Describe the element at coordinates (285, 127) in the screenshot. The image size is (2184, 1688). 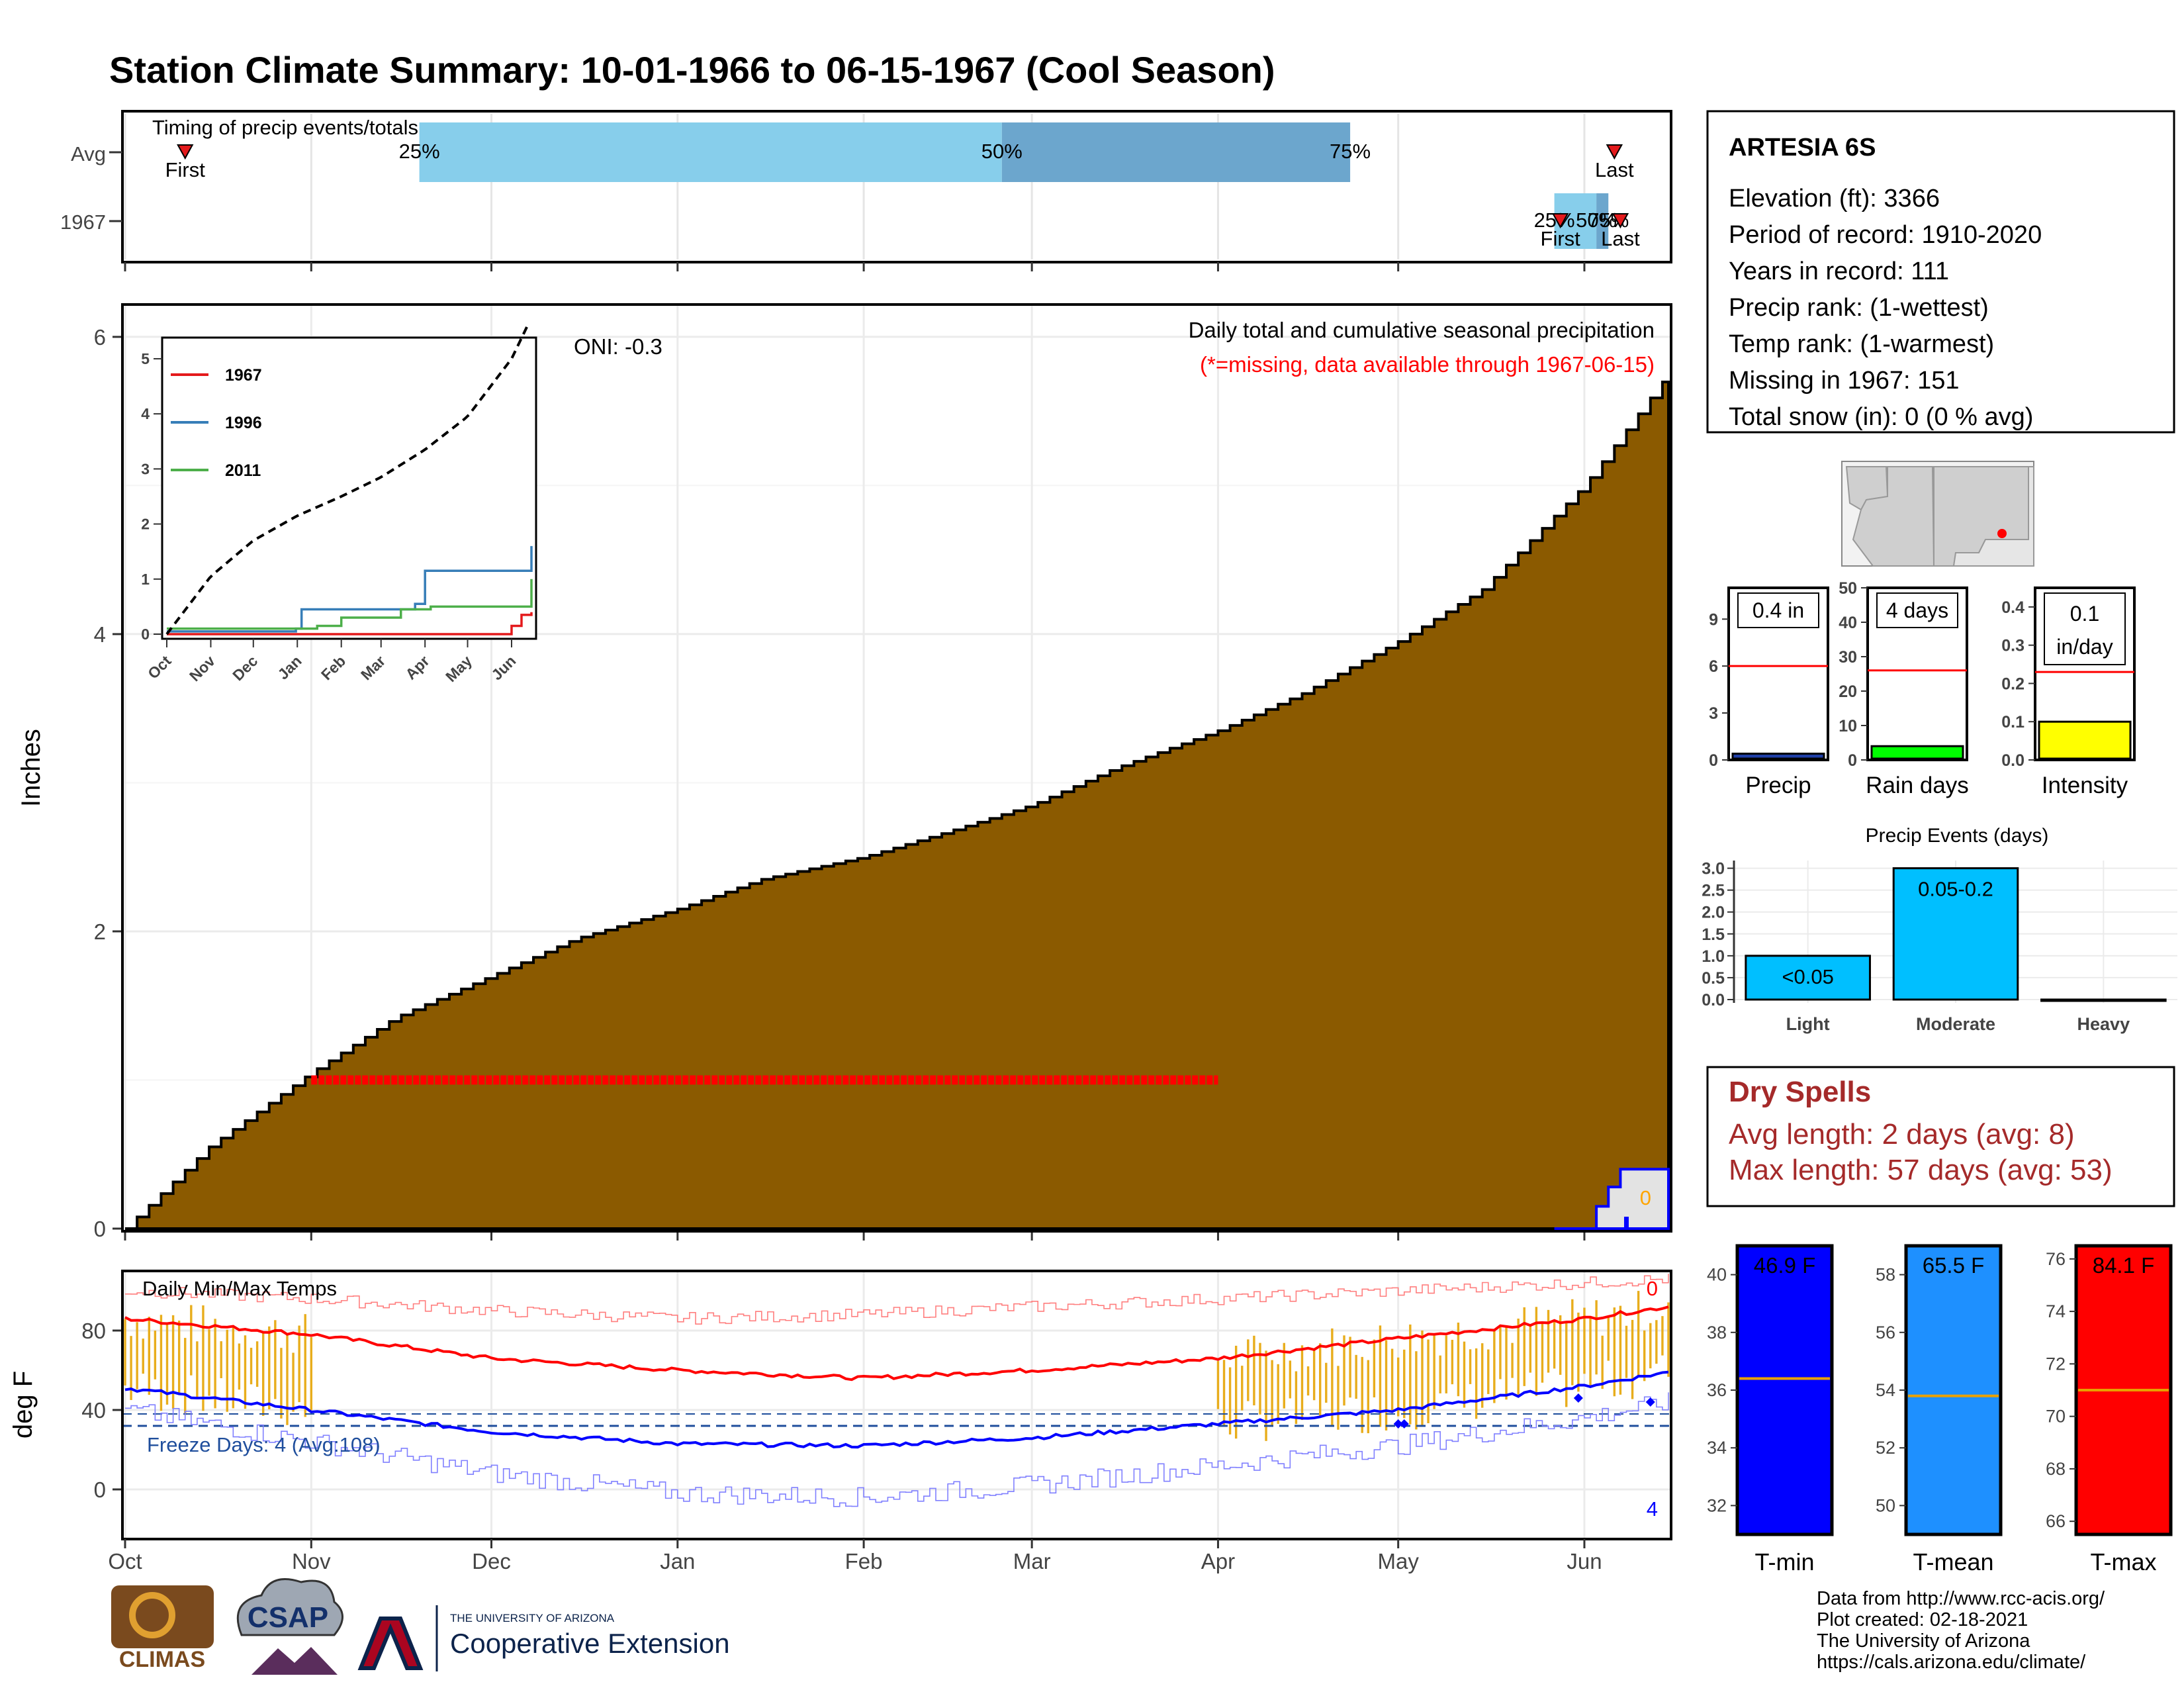
I see `timing-label: Timing of precip events/totals` at that location.